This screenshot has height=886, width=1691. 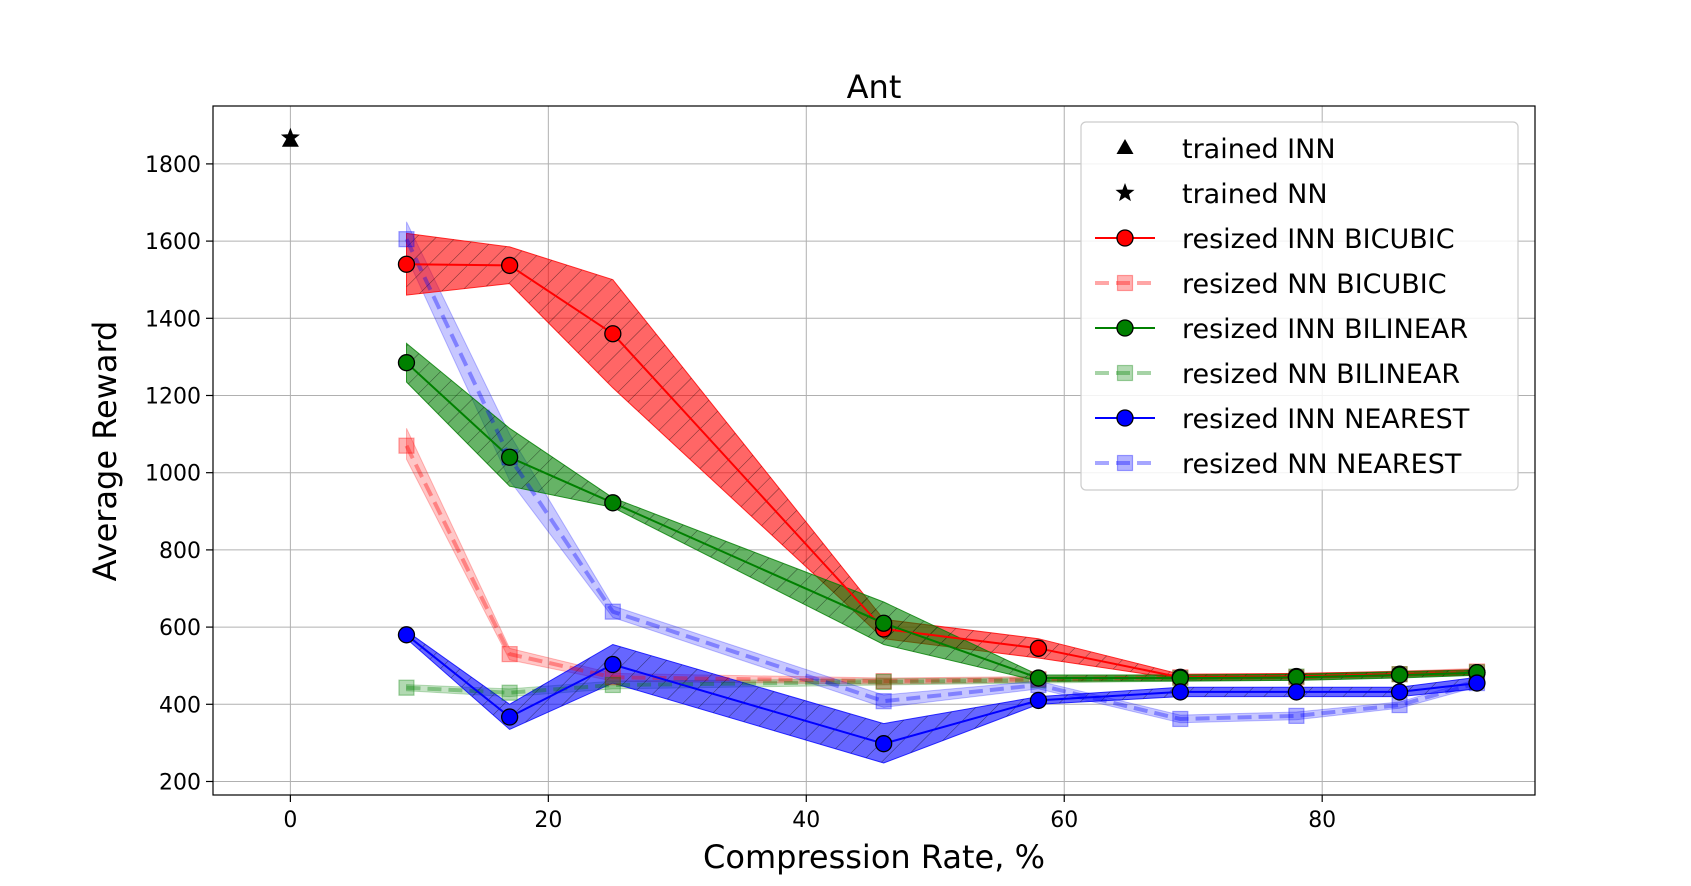 What do you see at coordinates (1259, 149) in the screenshot?
I see `legend-label-trained-inn: trained INN` at bounding box center [1259, 149].